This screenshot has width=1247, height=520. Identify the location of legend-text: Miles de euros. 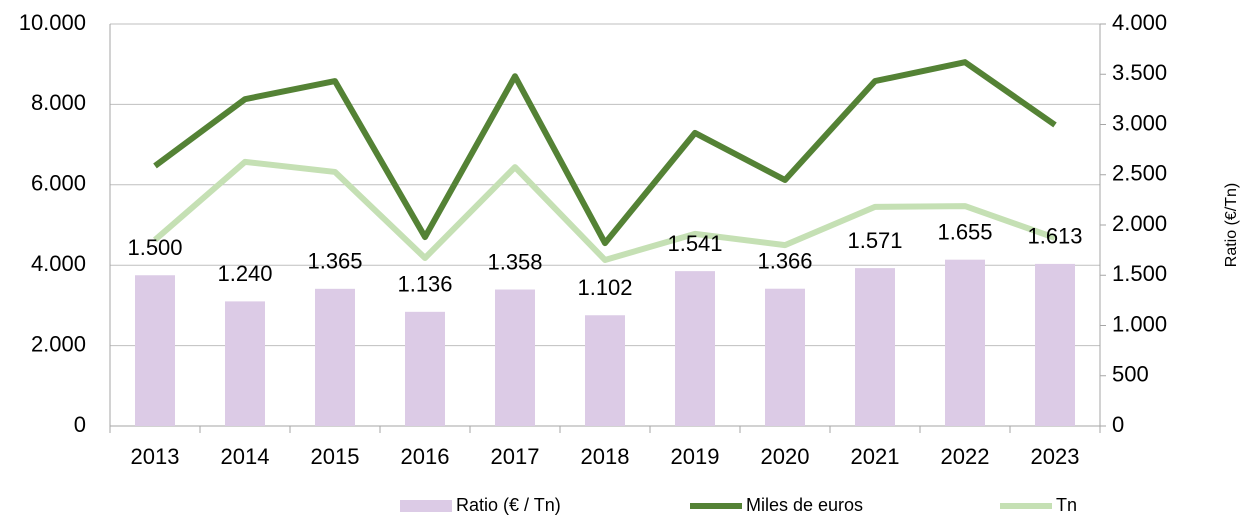
(804, 505).